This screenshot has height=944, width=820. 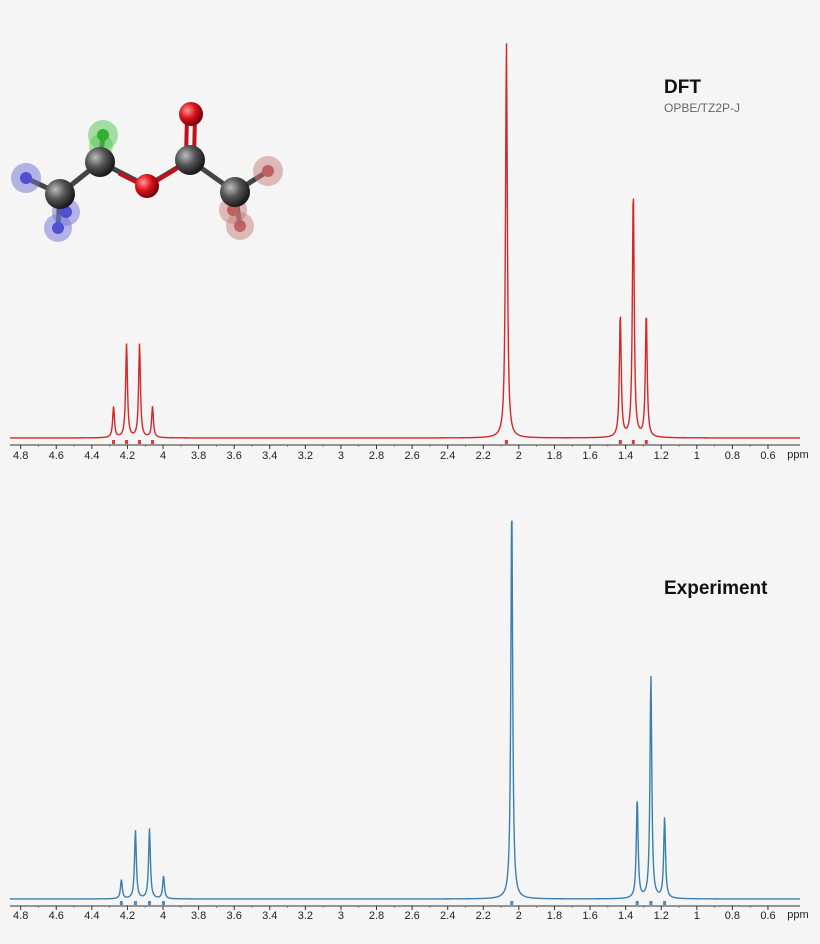 What do you see at coordinates (702, 108) in the screenshot?
I see `dft-panel-subtitle: OPBE/TZ2P-J` at bounding box center [702, 108].